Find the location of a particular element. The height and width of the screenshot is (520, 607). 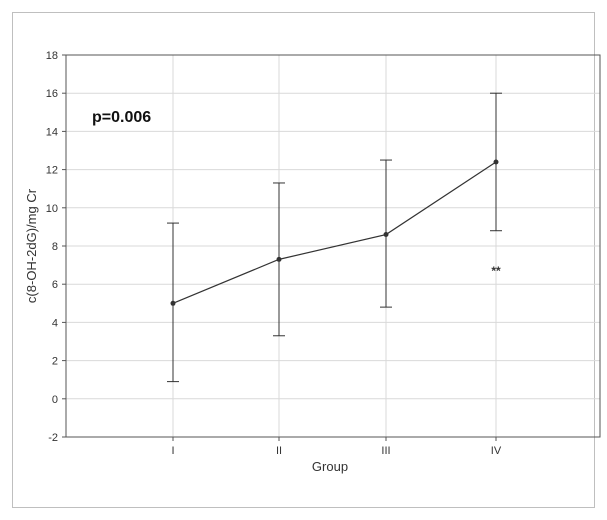

x-tick-label: II is located at coordinates (279, 451).